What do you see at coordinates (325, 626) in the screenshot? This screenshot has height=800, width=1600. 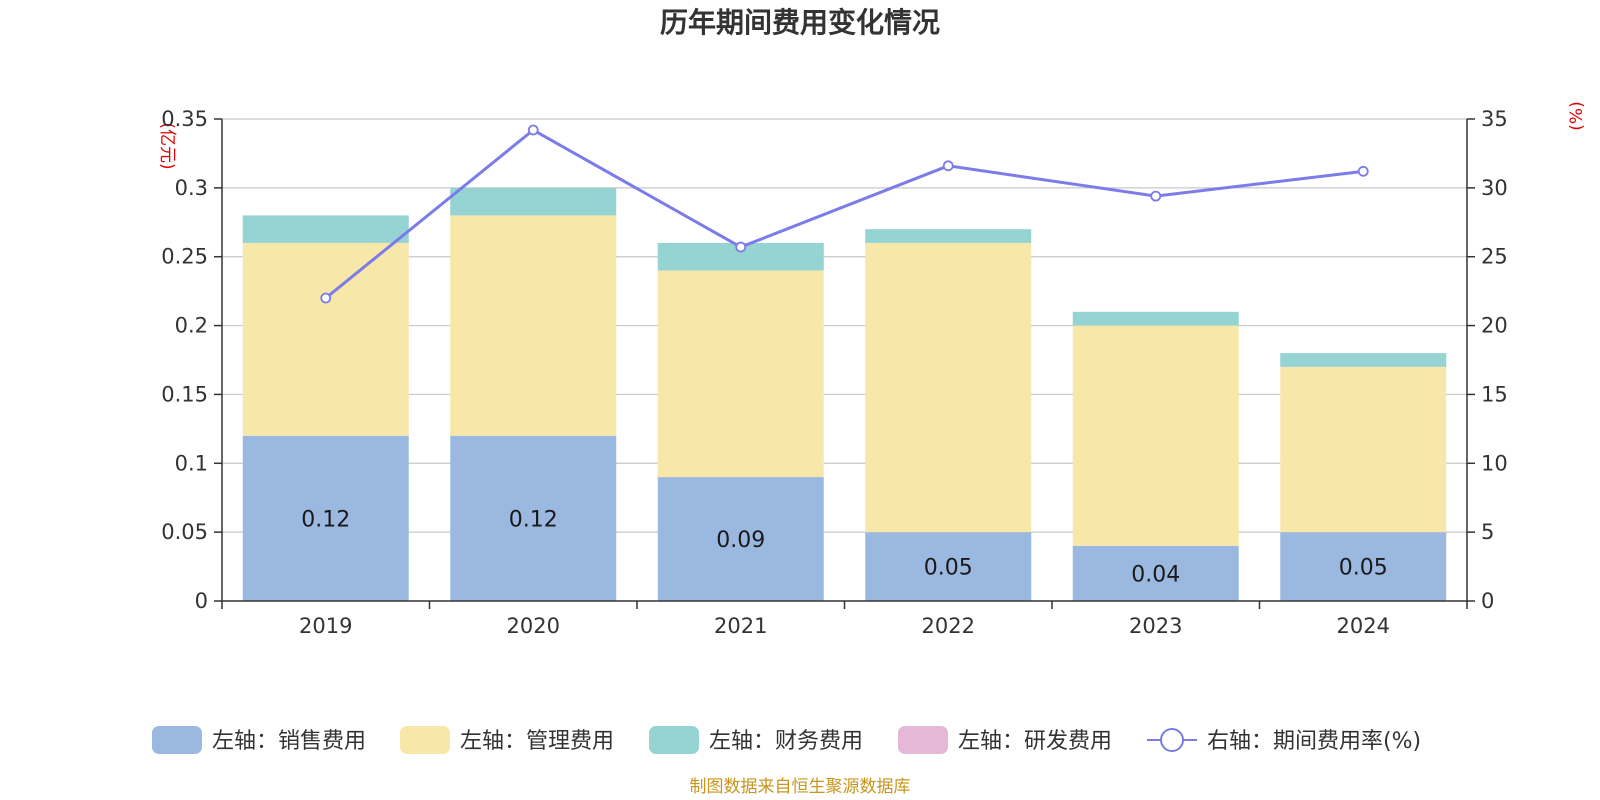 I see `x-axis-tick-label: 2019` at bounding box center [325, 626].